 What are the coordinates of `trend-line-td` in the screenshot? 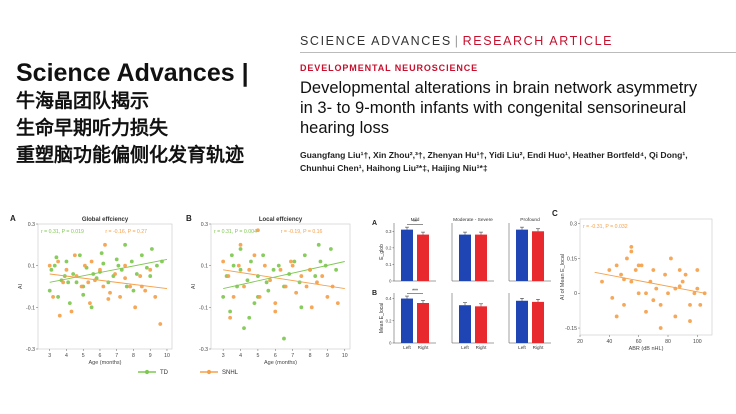 It's located at (284, 275).